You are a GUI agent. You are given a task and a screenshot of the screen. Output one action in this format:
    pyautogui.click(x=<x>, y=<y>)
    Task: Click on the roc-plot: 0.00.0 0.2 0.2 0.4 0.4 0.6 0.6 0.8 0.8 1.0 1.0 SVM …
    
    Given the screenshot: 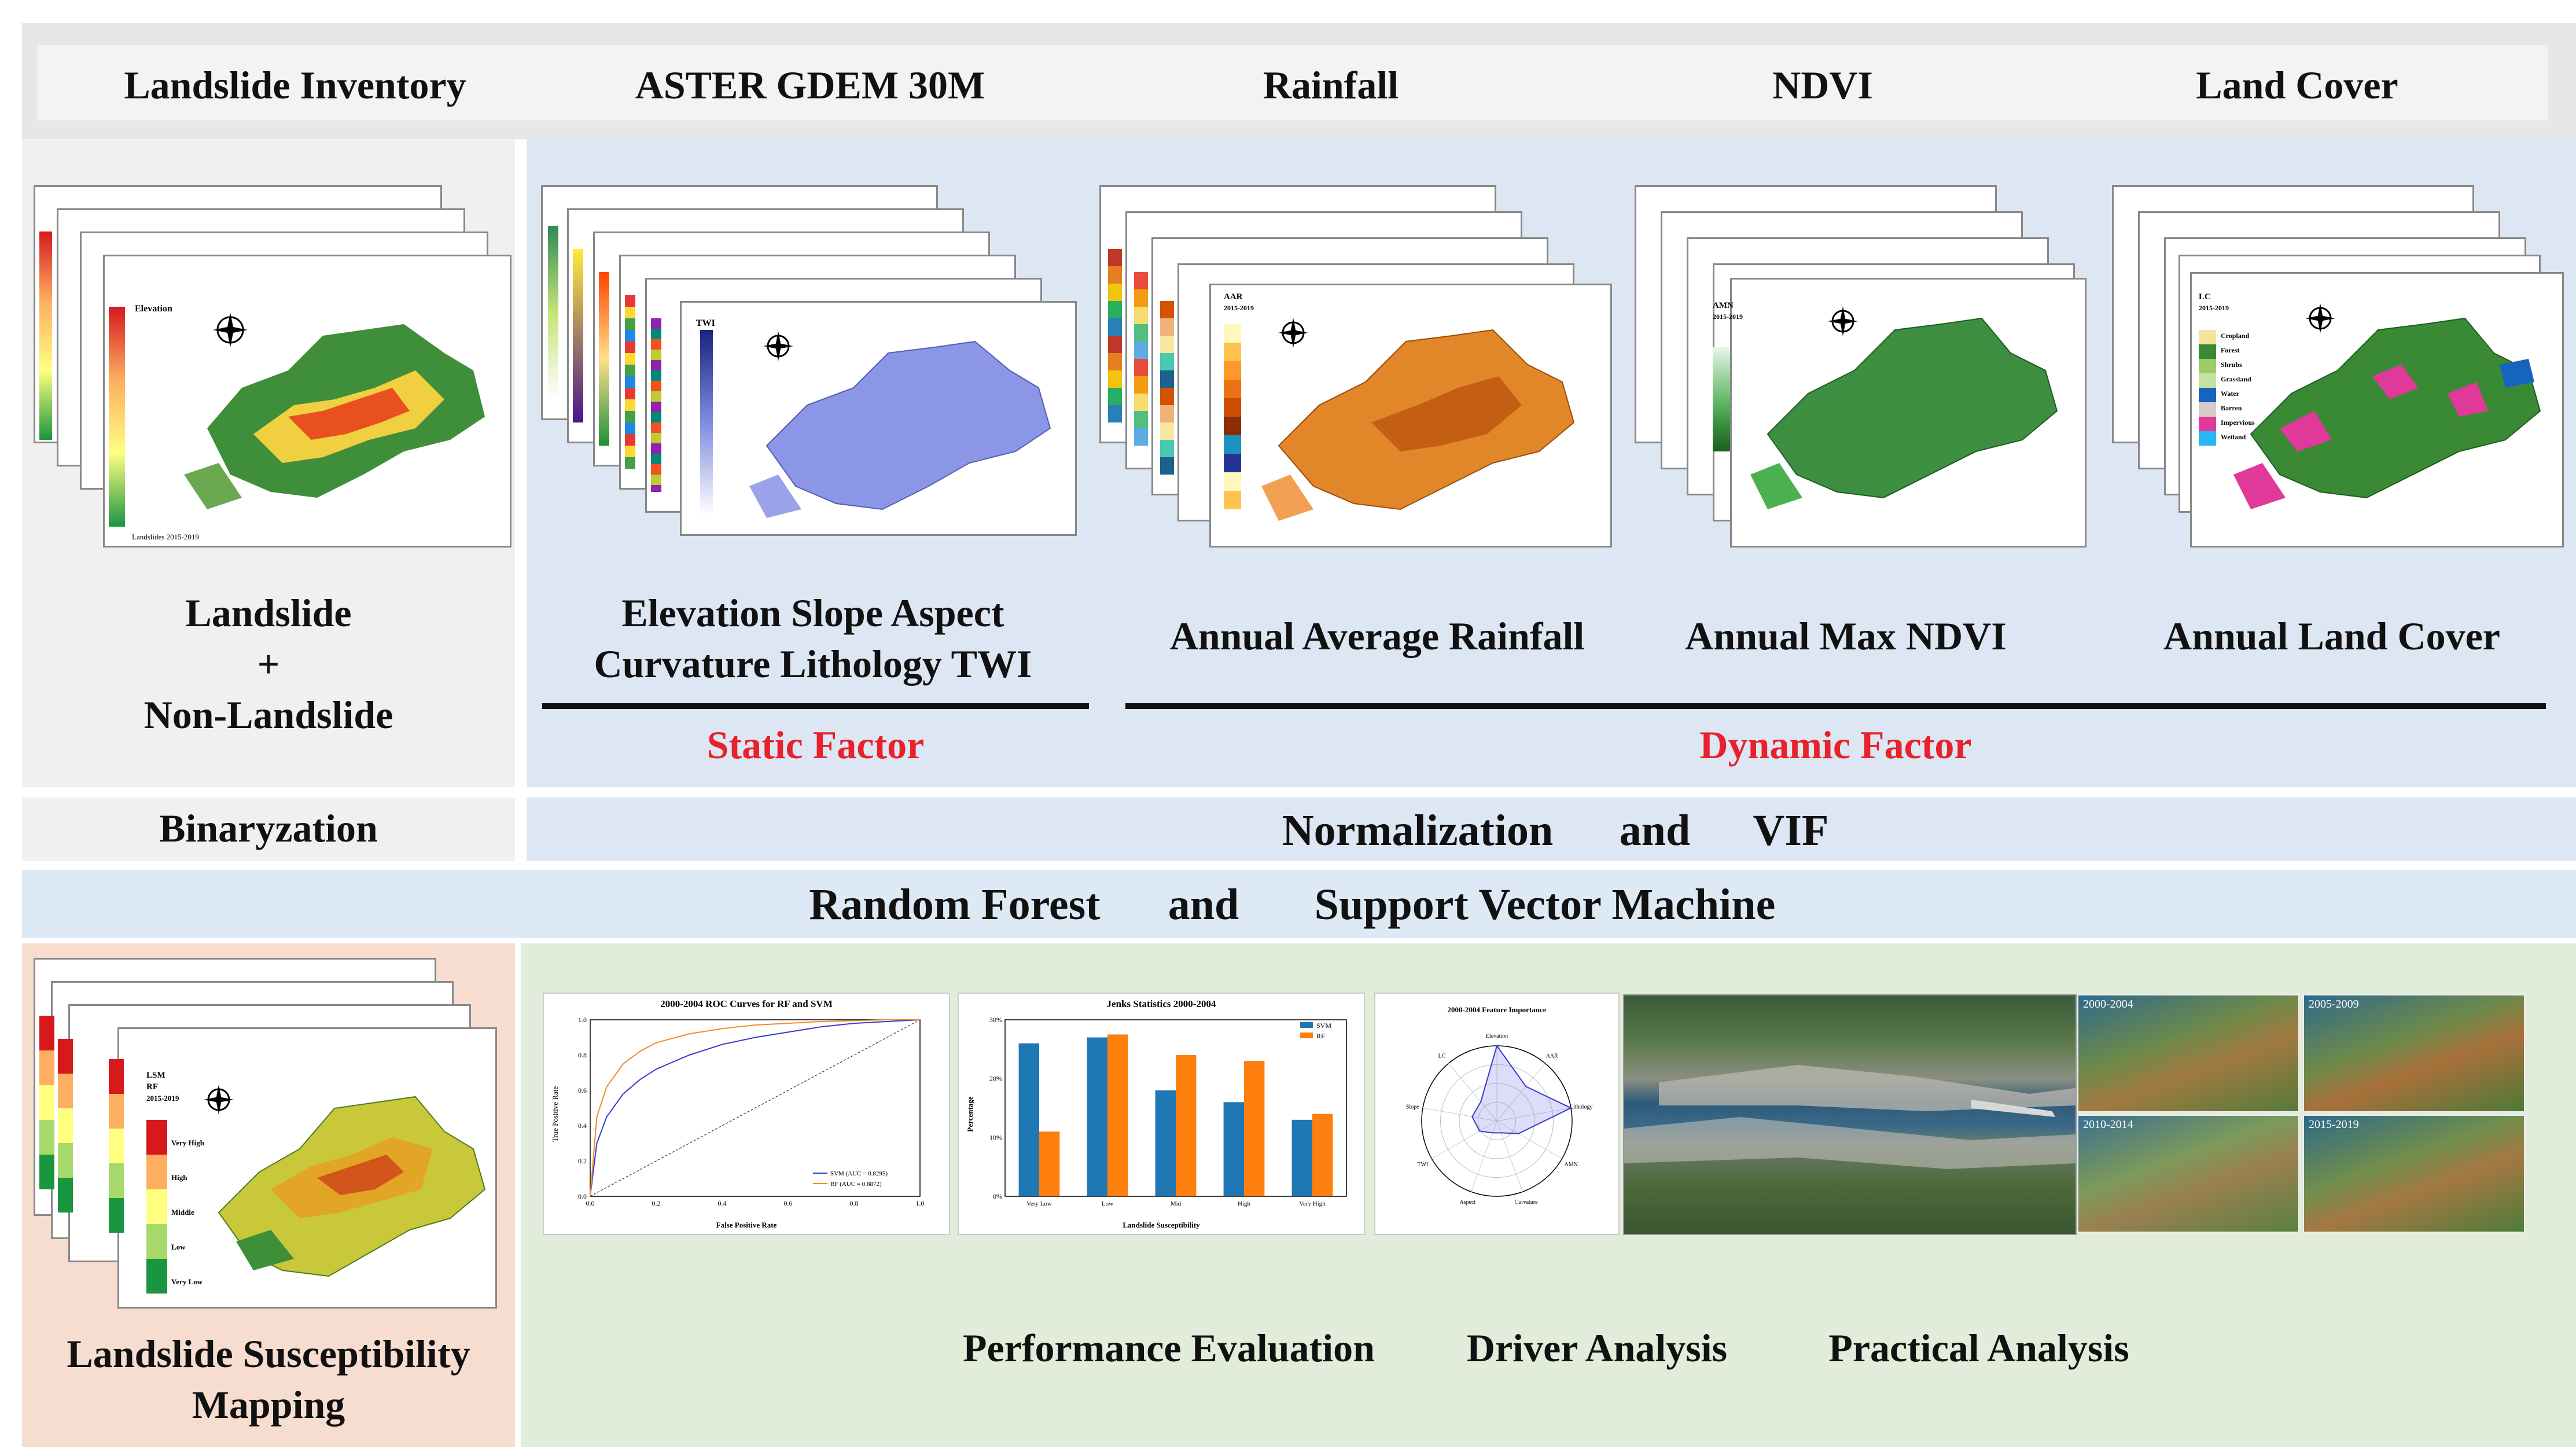 What is the action you would take?
    pyautogui.click(x=751, y=1111)
    